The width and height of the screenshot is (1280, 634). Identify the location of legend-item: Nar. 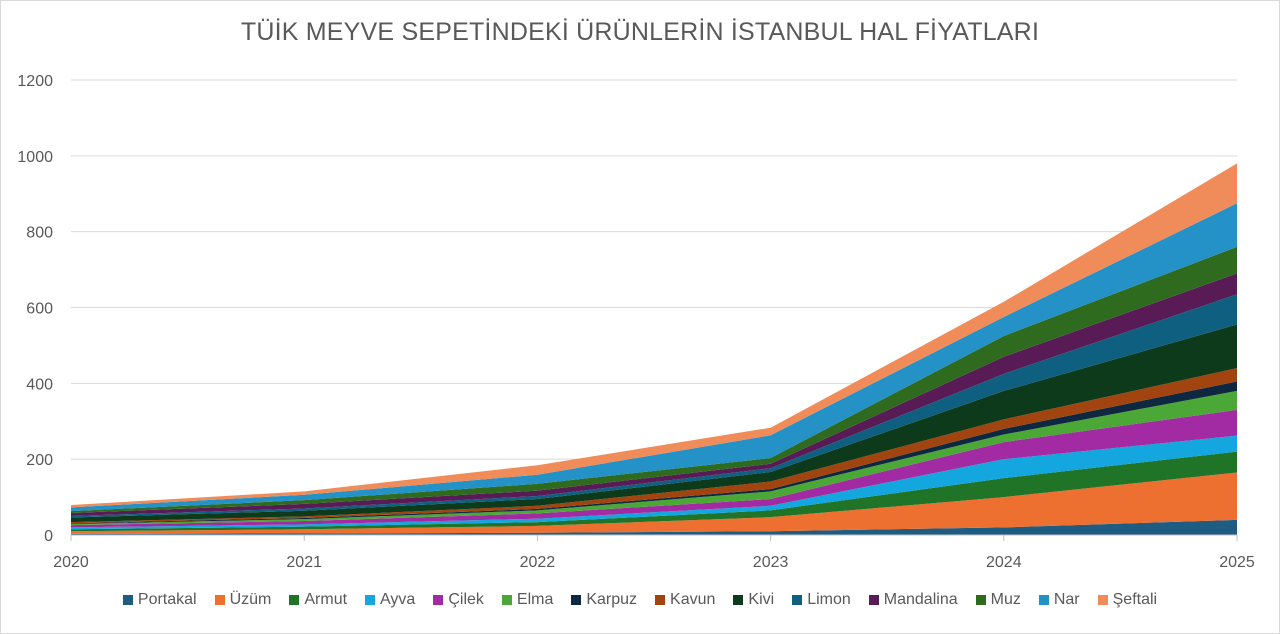
(1059, 600).